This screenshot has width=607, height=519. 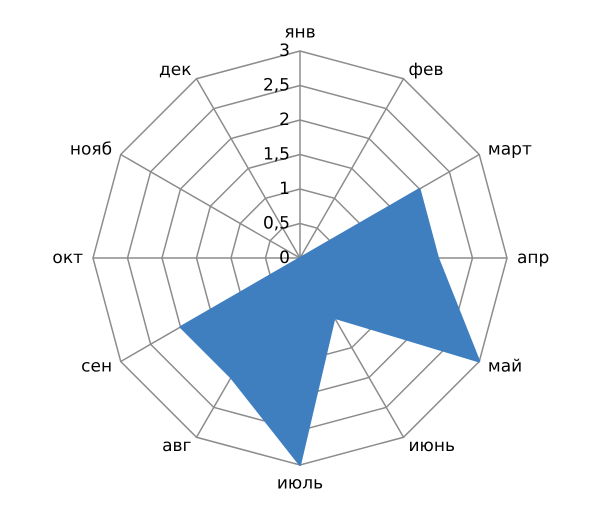 What do you see at coordinates (91, 150) in the screenshot?
I see `spoke-label: нояб` at bounding box center [91, 150].